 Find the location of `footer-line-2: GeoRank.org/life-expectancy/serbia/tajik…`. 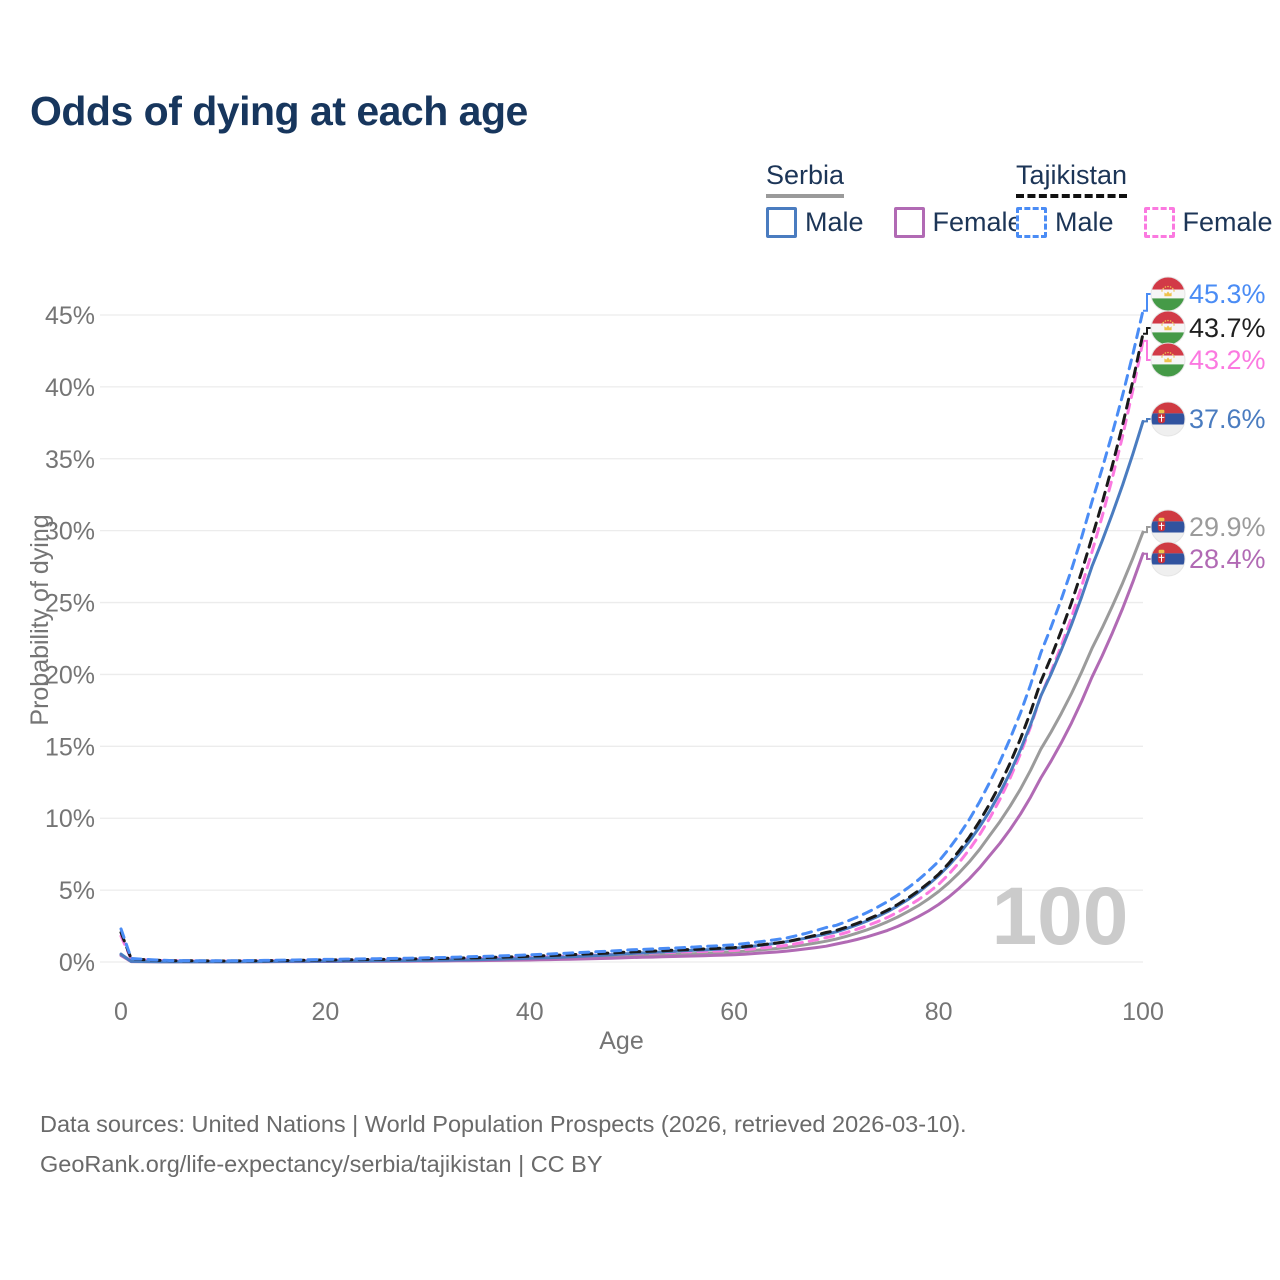

footer-line-2: GeoRank.org/life-expectancy/serbia/tajik… is located at coordinates (321, 1164).